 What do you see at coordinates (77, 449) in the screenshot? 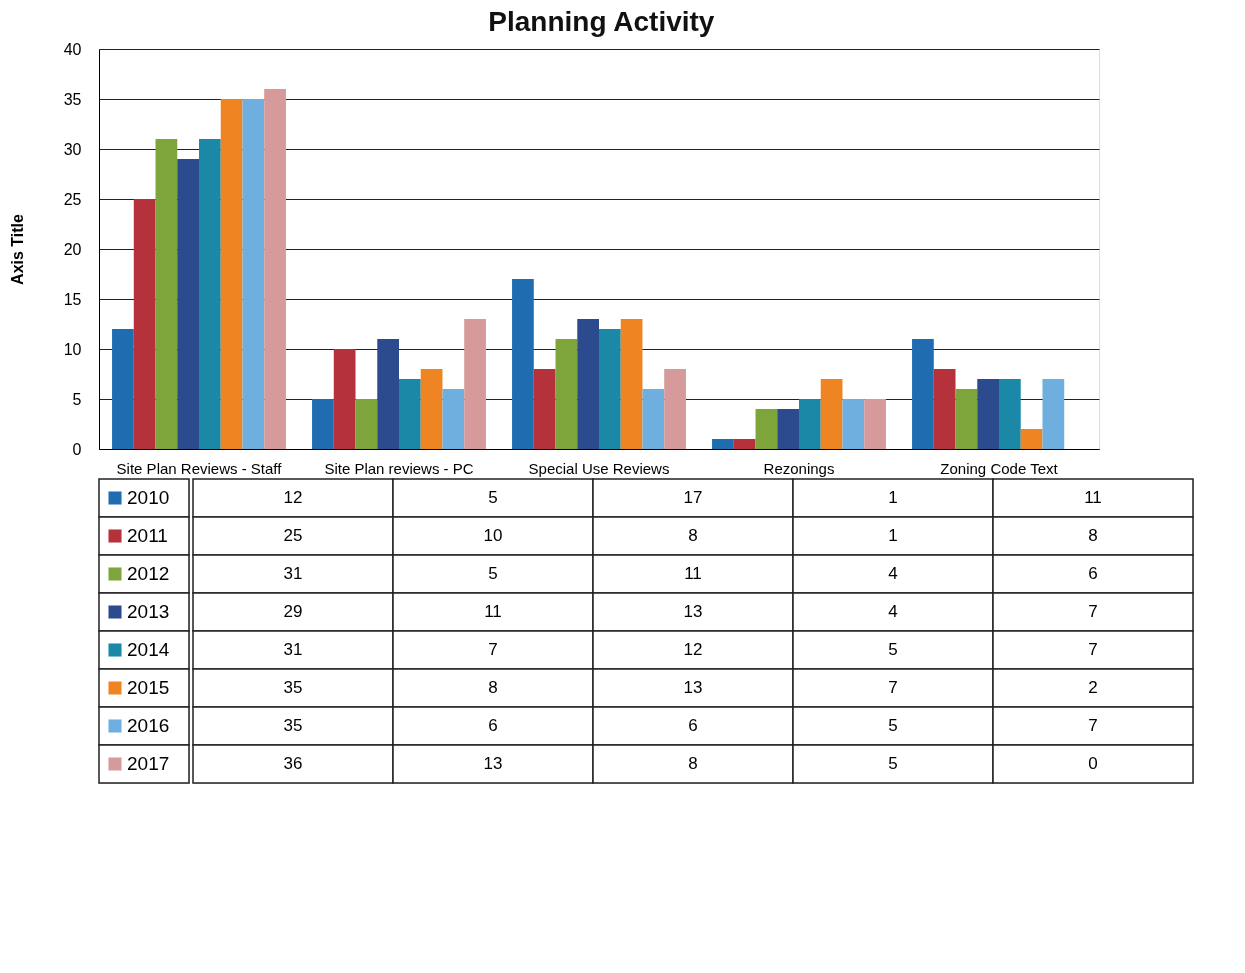
I see `y-tick-label: 0` at bounding box center [77, 449].